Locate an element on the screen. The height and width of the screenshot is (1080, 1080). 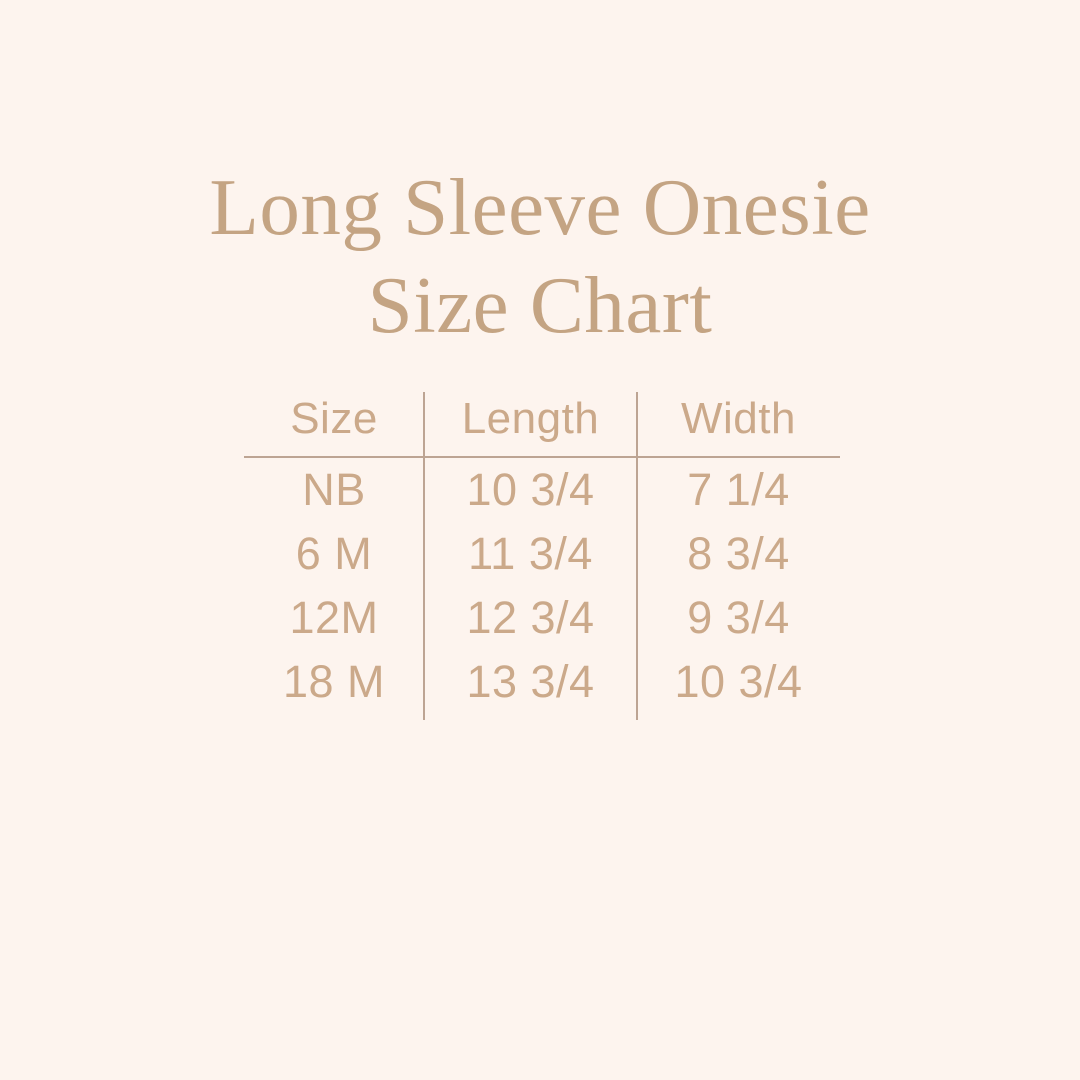
table-row-length: 11 3/4 is located at coordinates (530, 553).